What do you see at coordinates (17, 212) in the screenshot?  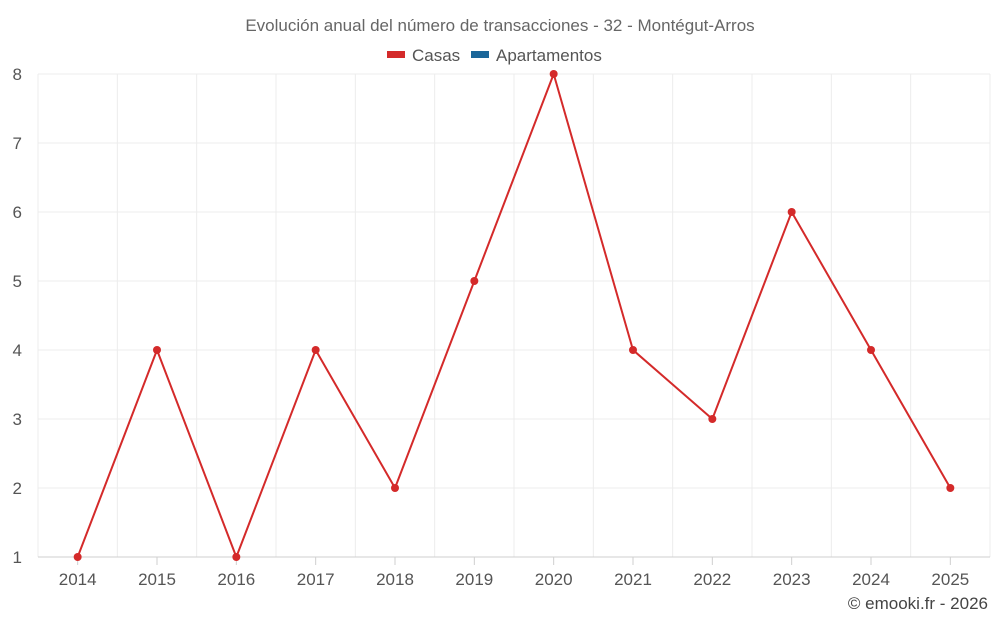 I see `y-tick-label: 6` at bounding box center [17, 212].